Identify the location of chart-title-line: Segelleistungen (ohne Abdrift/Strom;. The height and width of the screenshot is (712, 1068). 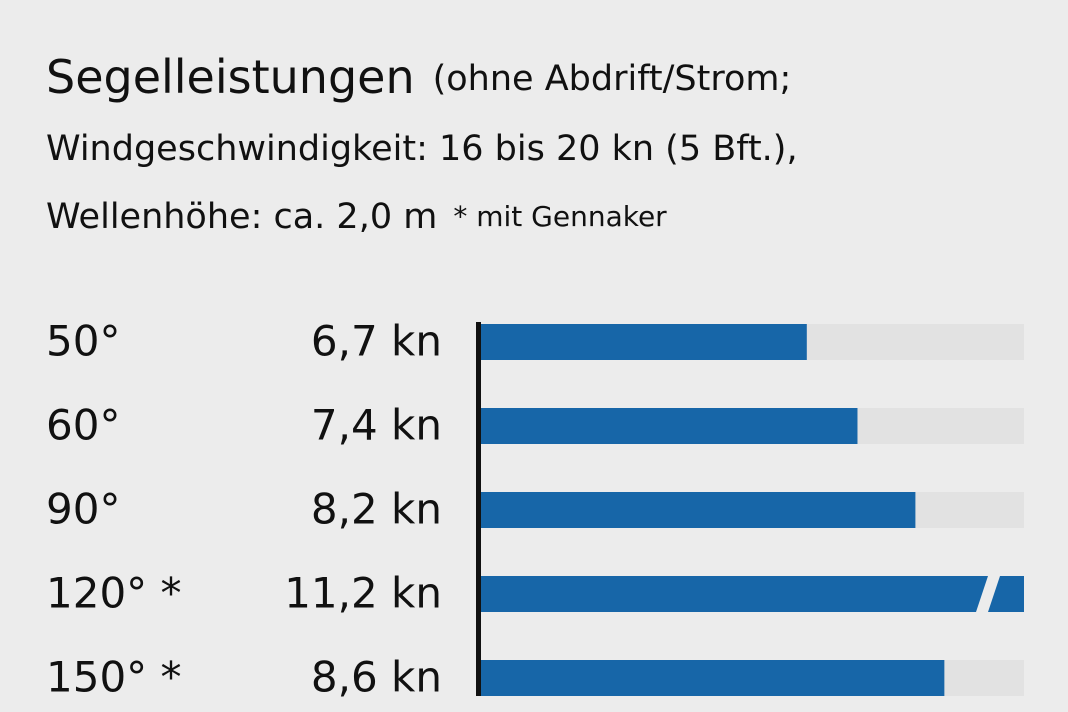
(418, 77).